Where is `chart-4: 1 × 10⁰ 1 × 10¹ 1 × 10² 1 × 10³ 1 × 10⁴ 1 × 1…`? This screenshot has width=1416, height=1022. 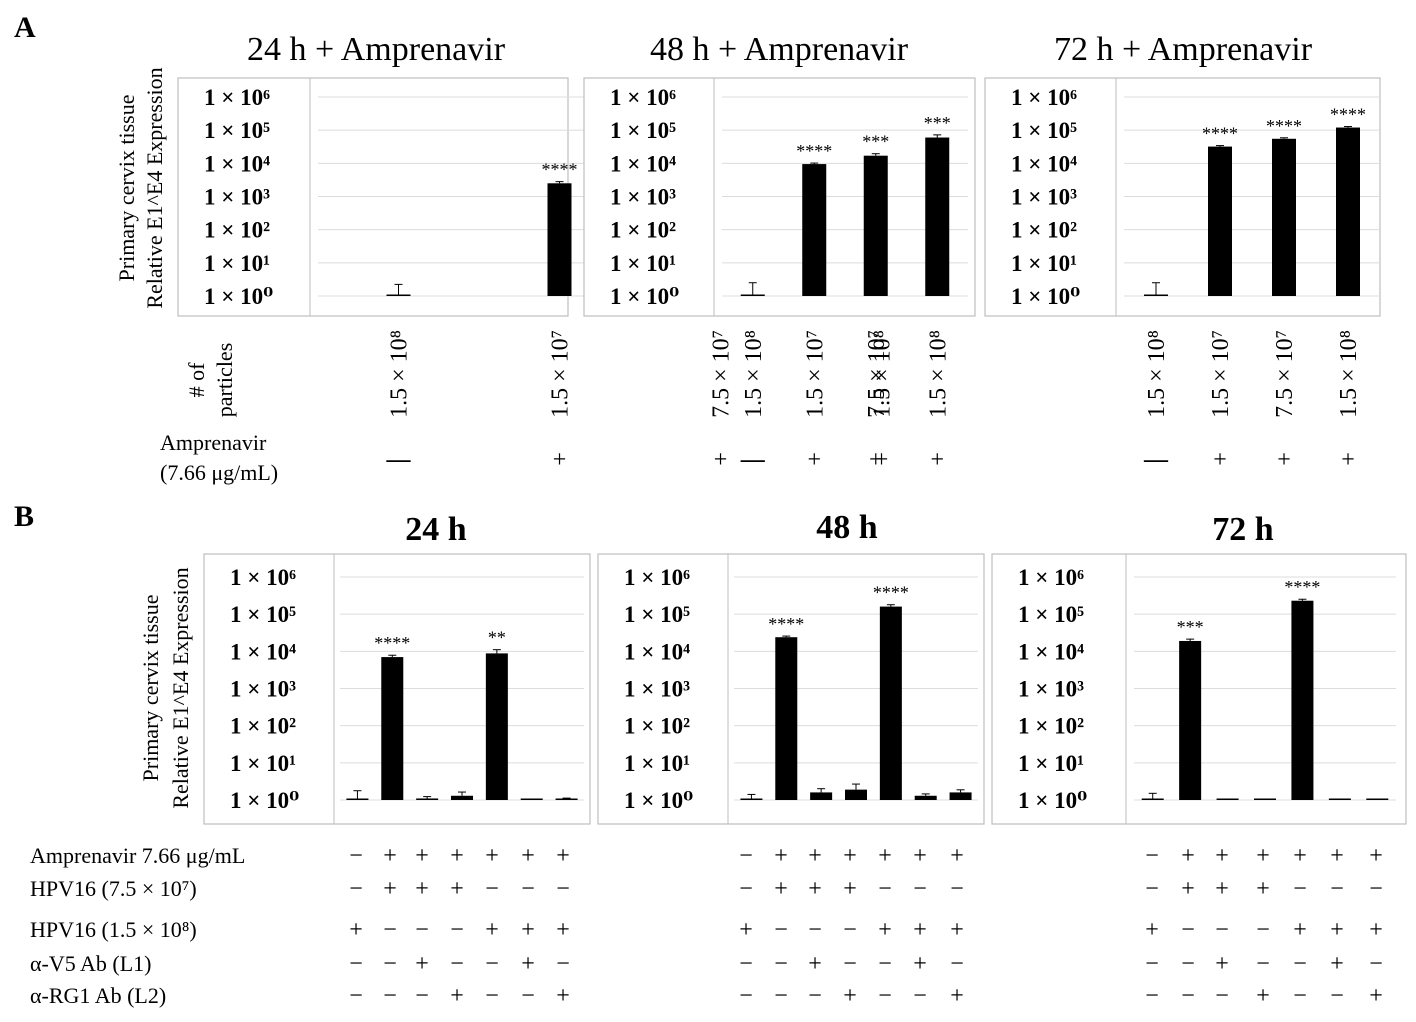
chart-4: 1 × 10⁰ 1 × 10¹ 1 × 10² 1 × 10³ 1 × 10⁴ 1 × 1… is located at coordinates (397, 668).